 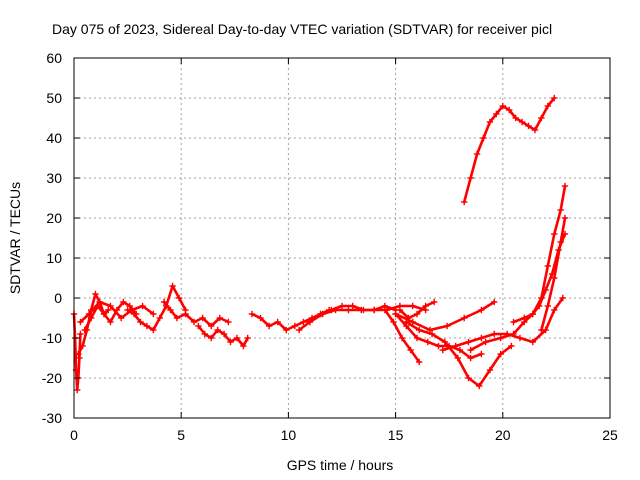 I want to click on x-tick-label: 0, so click(x=74, y=435).